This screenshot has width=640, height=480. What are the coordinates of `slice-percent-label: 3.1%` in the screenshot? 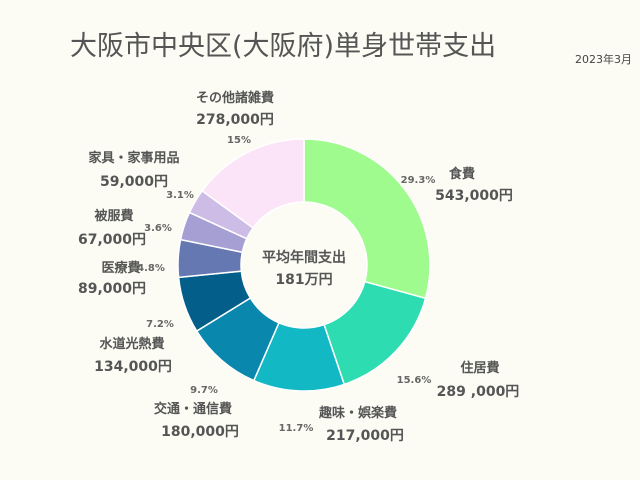 It's located at (180, 195).